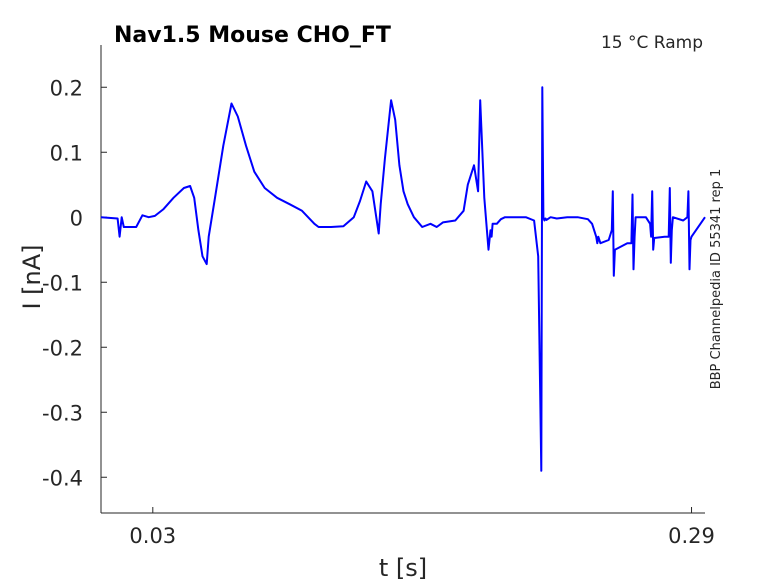 The image size is (778, 583). What do you see at coordinates (421, 536) in the screenshot?
I see `x-tick-labels: 0.03 0.29` at bounding box center [421, 536].